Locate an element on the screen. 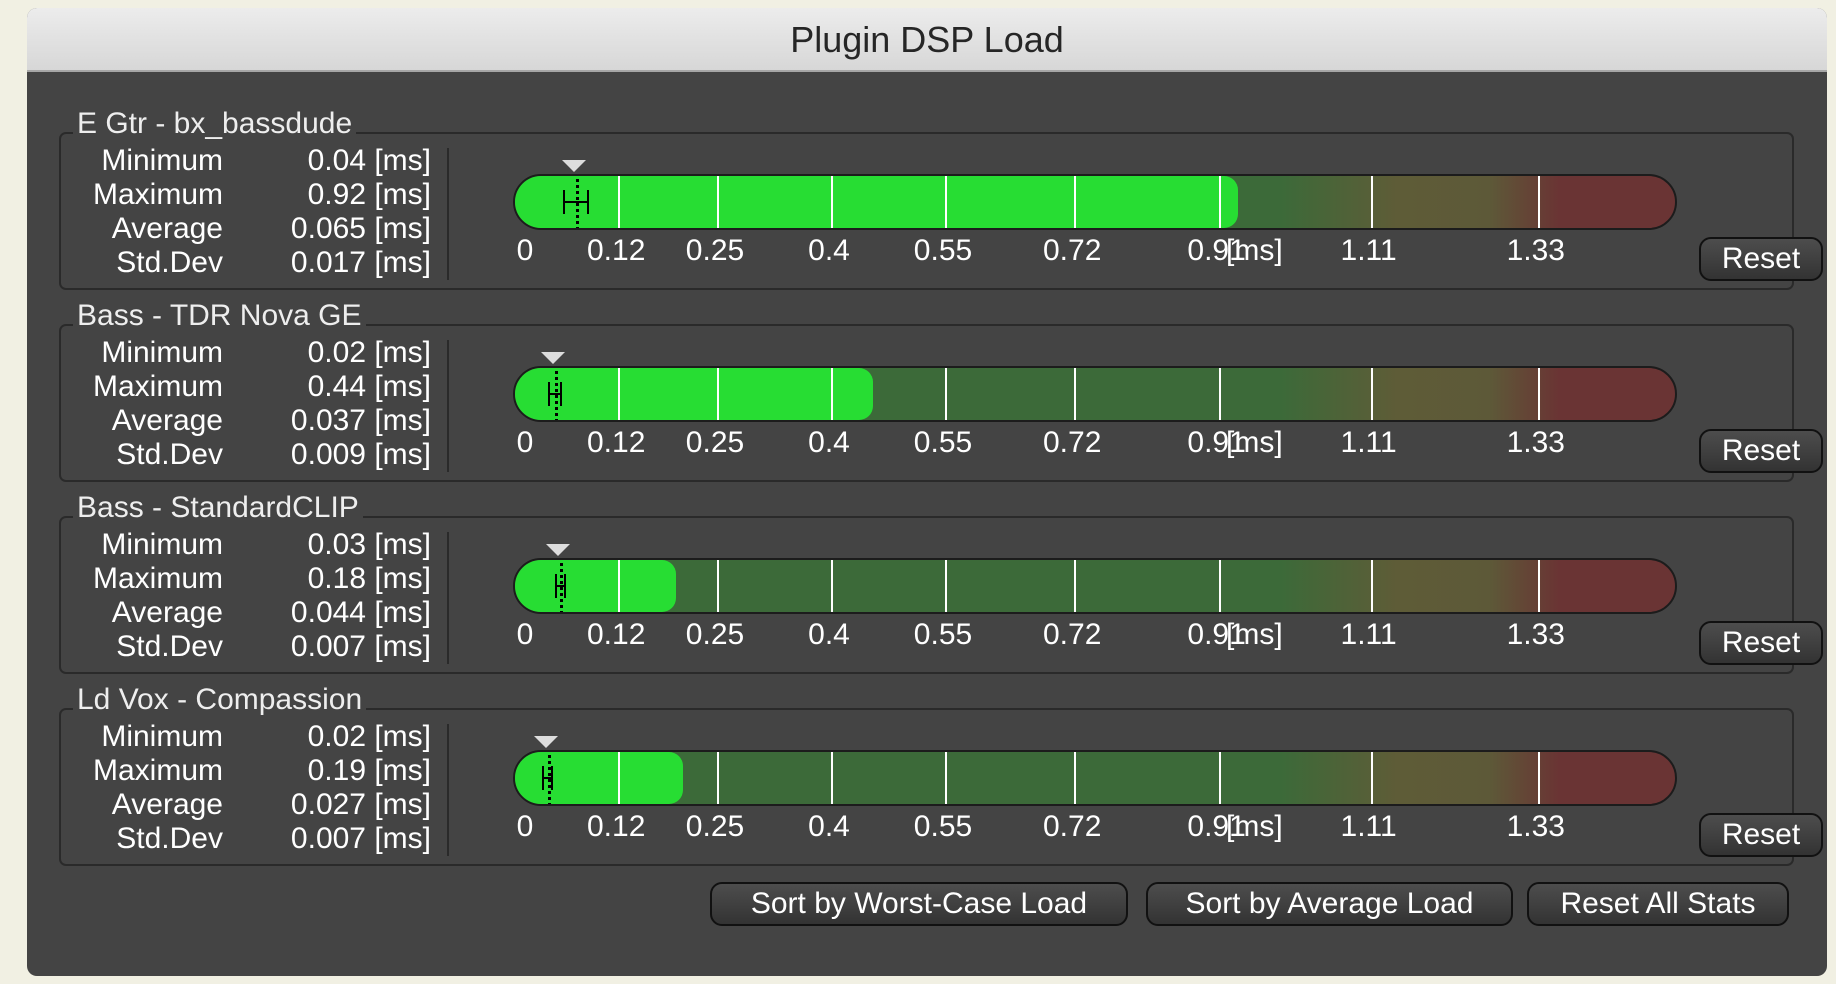  sort-average-button: Sort by Average Load is located at coordinates (1329, 904).